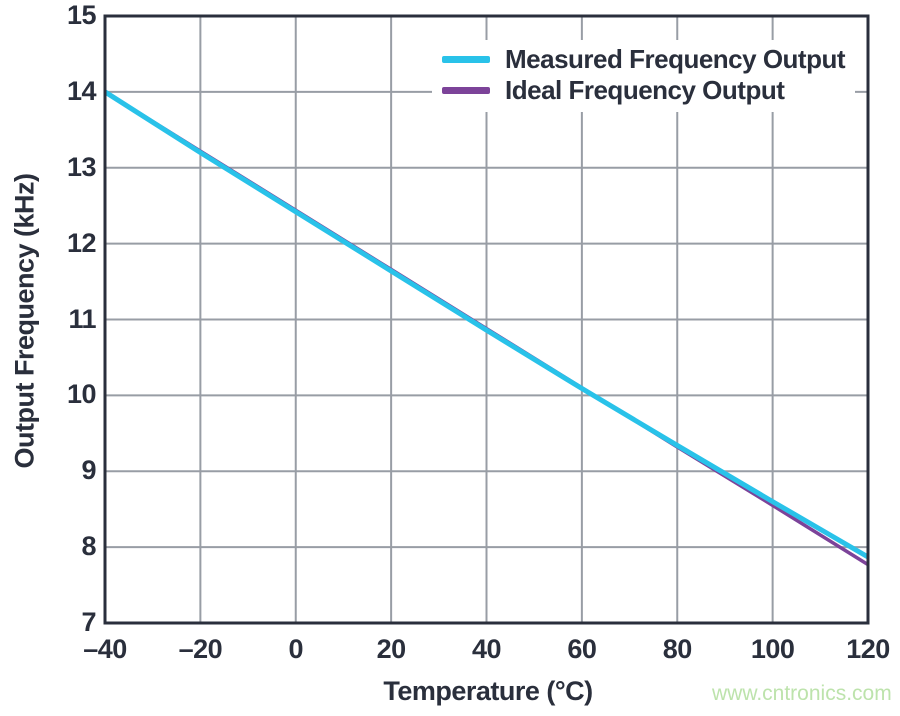 This screenshot has width=900, height=716. I want to click on y-tick-label: 13, so click(81, 166).